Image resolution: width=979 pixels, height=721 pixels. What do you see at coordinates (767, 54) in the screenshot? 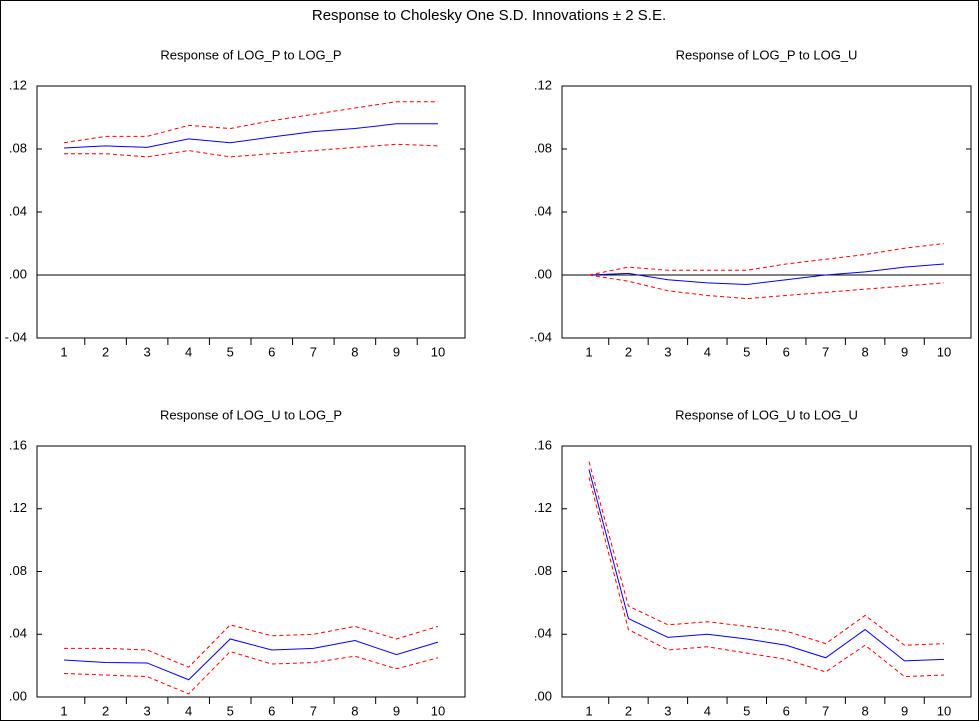
I see `panel-title: Response of LOG_P to LOG_U` at bounding box center [767, 54].